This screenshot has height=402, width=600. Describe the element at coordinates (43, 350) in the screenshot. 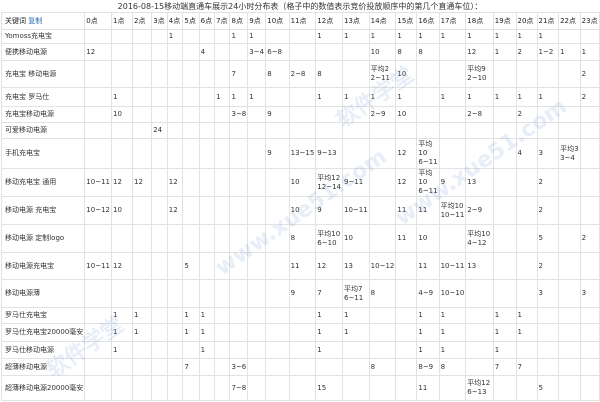

I see `keyword-cell: 罗马仕移动电源` at that location.